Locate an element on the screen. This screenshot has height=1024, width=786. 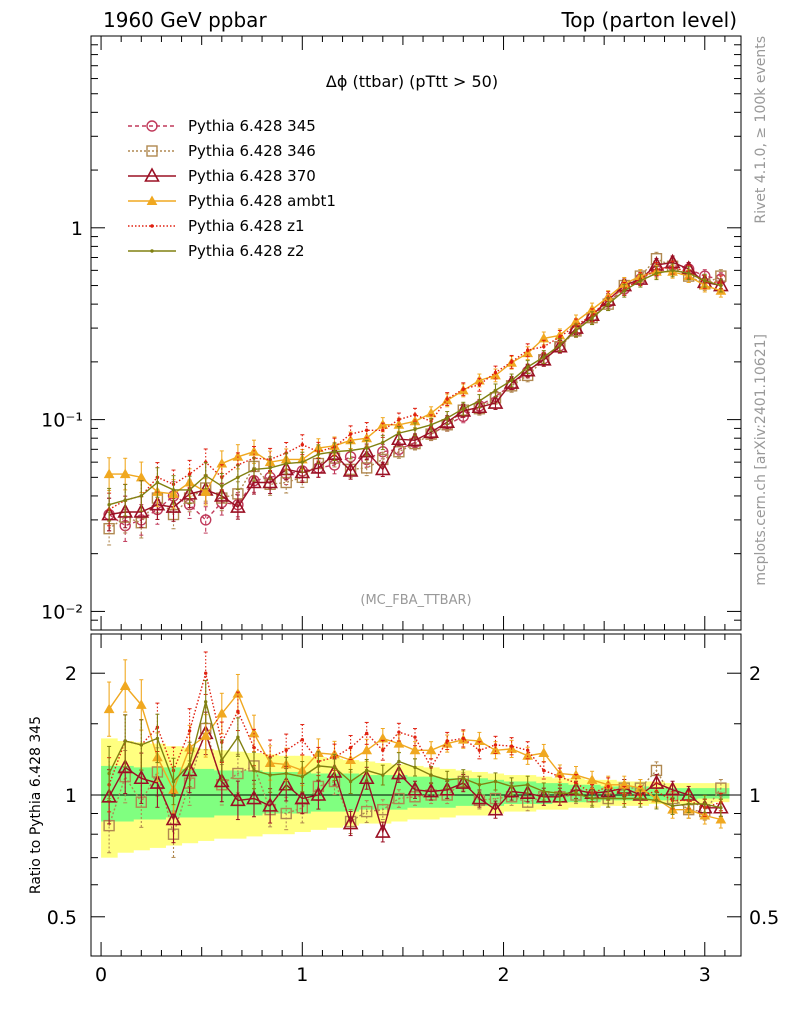
x-tick-label: 0 is located at coordinates (101, 975).